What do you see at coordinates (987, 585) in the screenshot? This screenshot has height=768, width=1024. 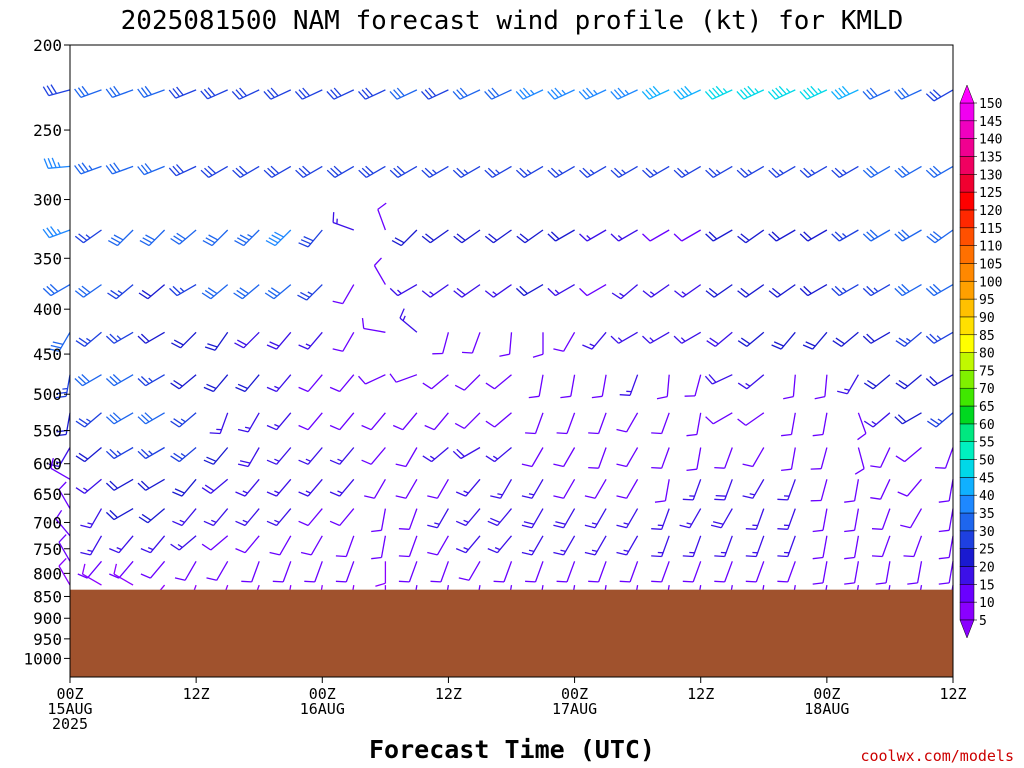 I see `colorbar-label: 15` at bounding box center [987, 585].